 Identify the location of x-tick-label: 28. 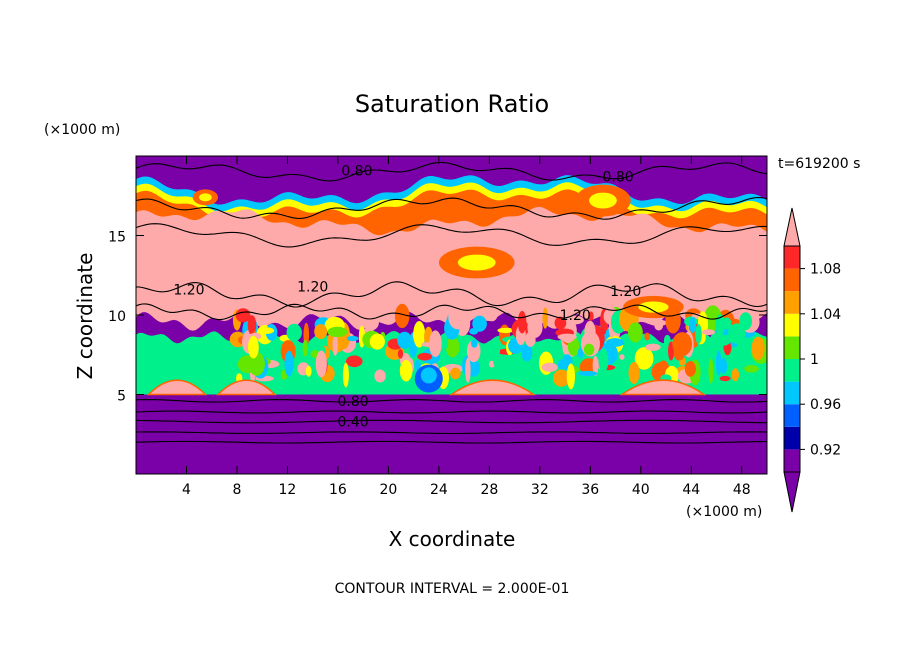
(489, 490).